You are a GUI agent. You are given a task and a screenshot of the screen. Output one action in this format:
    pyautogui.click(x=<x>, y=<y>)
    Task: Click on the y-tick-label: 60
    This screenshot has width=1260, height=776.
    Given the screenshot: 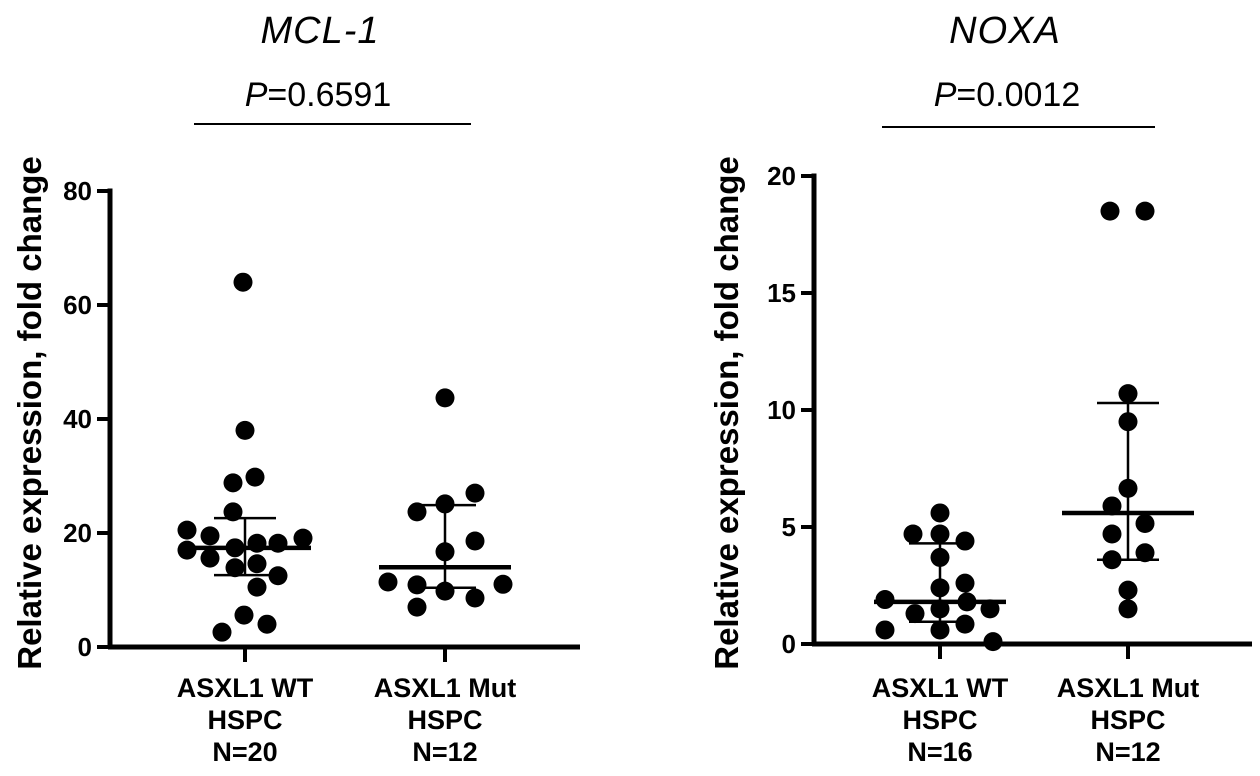 What is the action you would take?
    pyautogui.click(x=77, y=305)
    